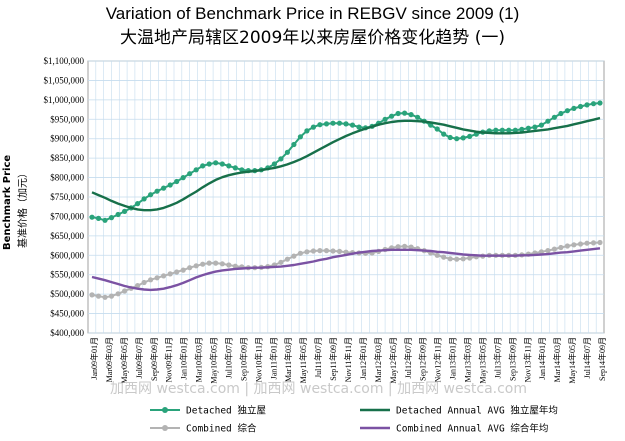 The height and width of the screenshot is (441, 625). Describe the element at coordinates (169, 359) in the screenshot. I see `x-tick-label: Nov09年11月` at that location.